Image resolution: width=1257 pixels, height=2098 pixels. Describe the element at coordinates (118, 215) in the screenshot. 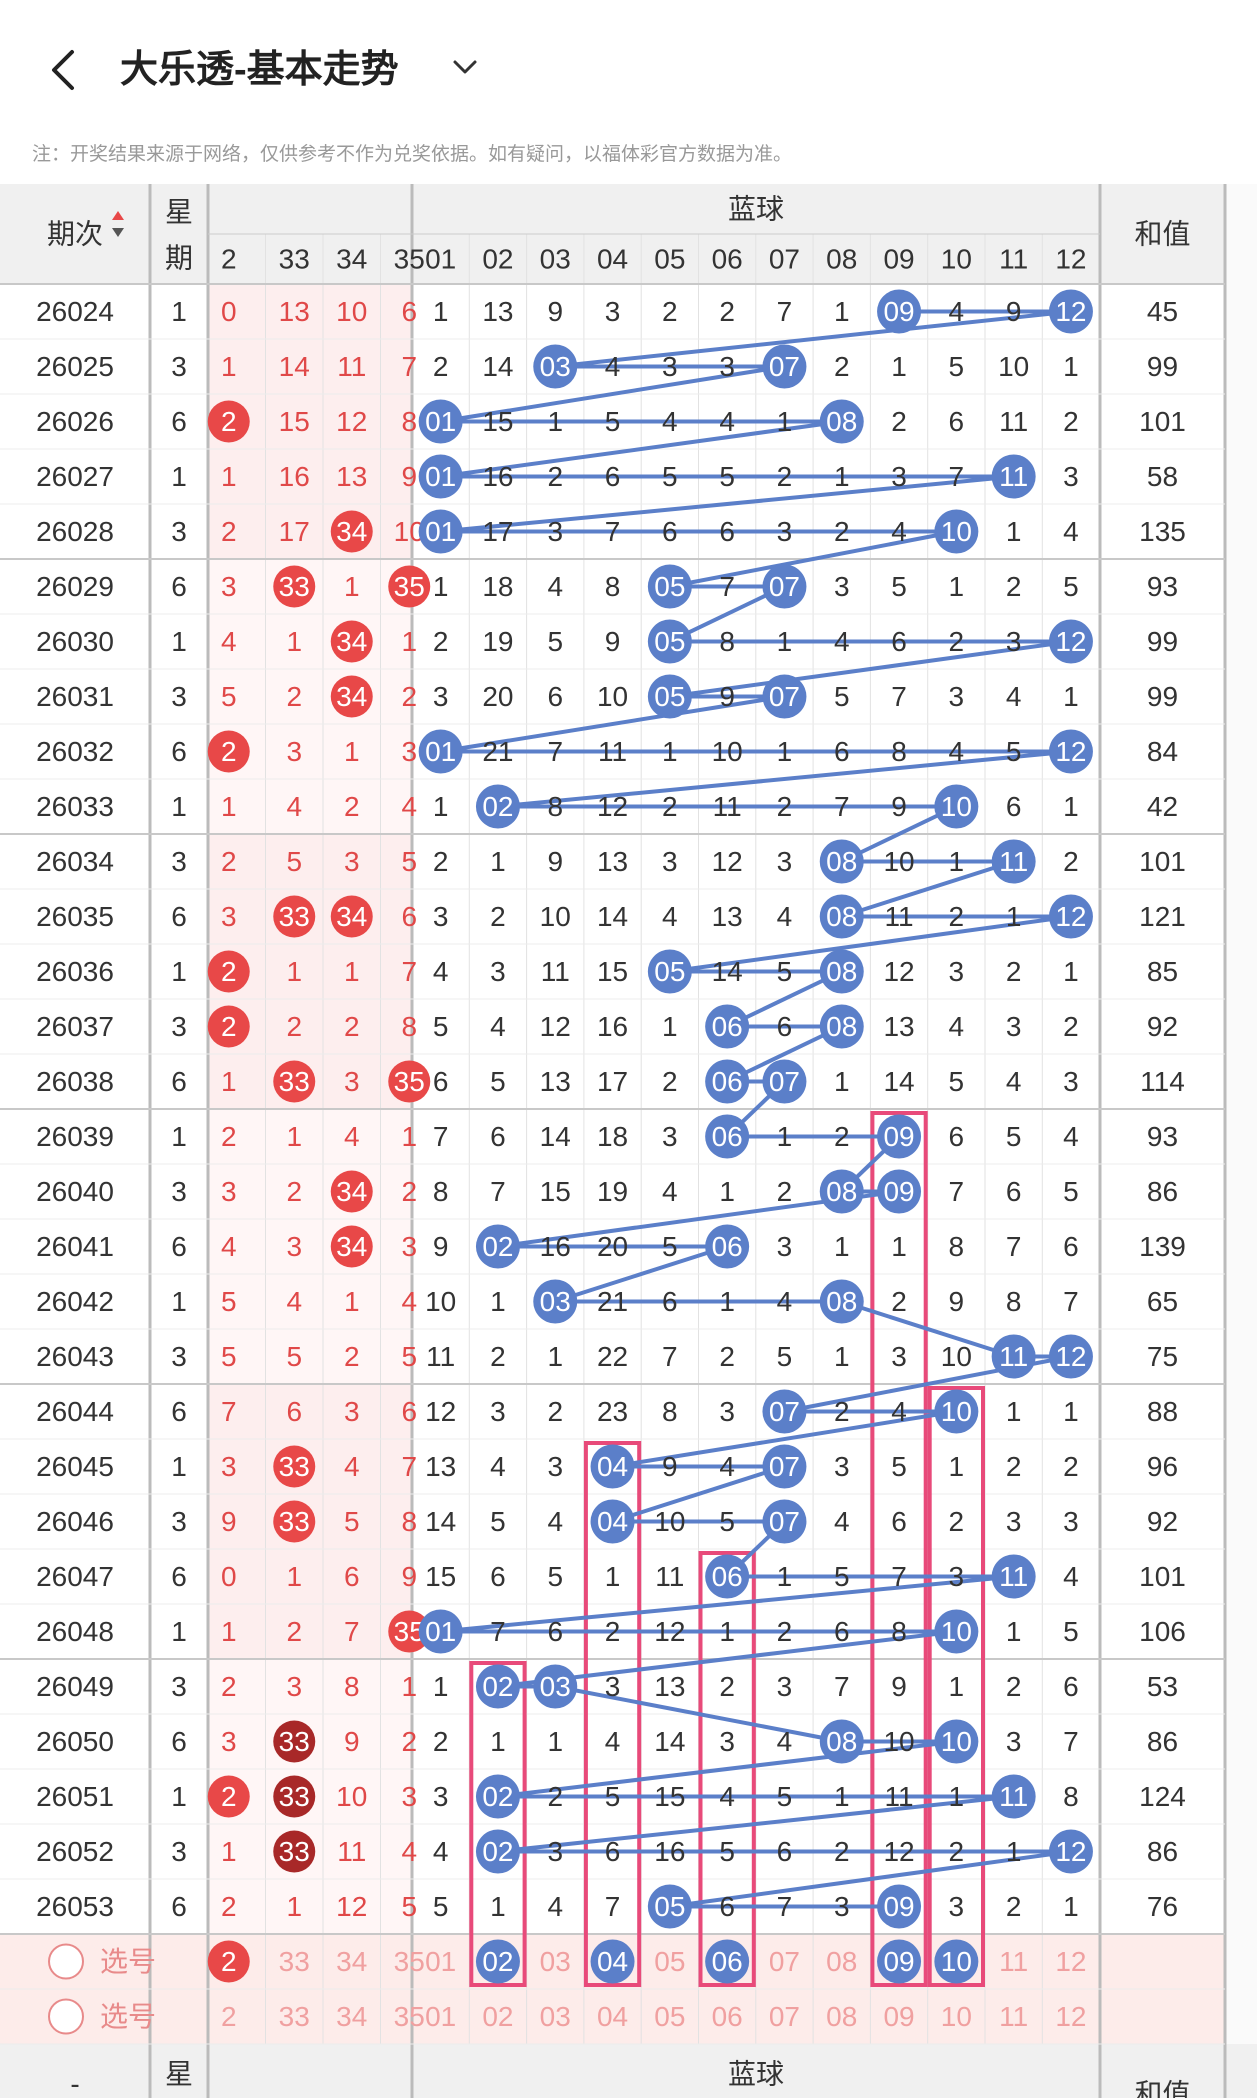

I see `sort-up-icon` at that location.